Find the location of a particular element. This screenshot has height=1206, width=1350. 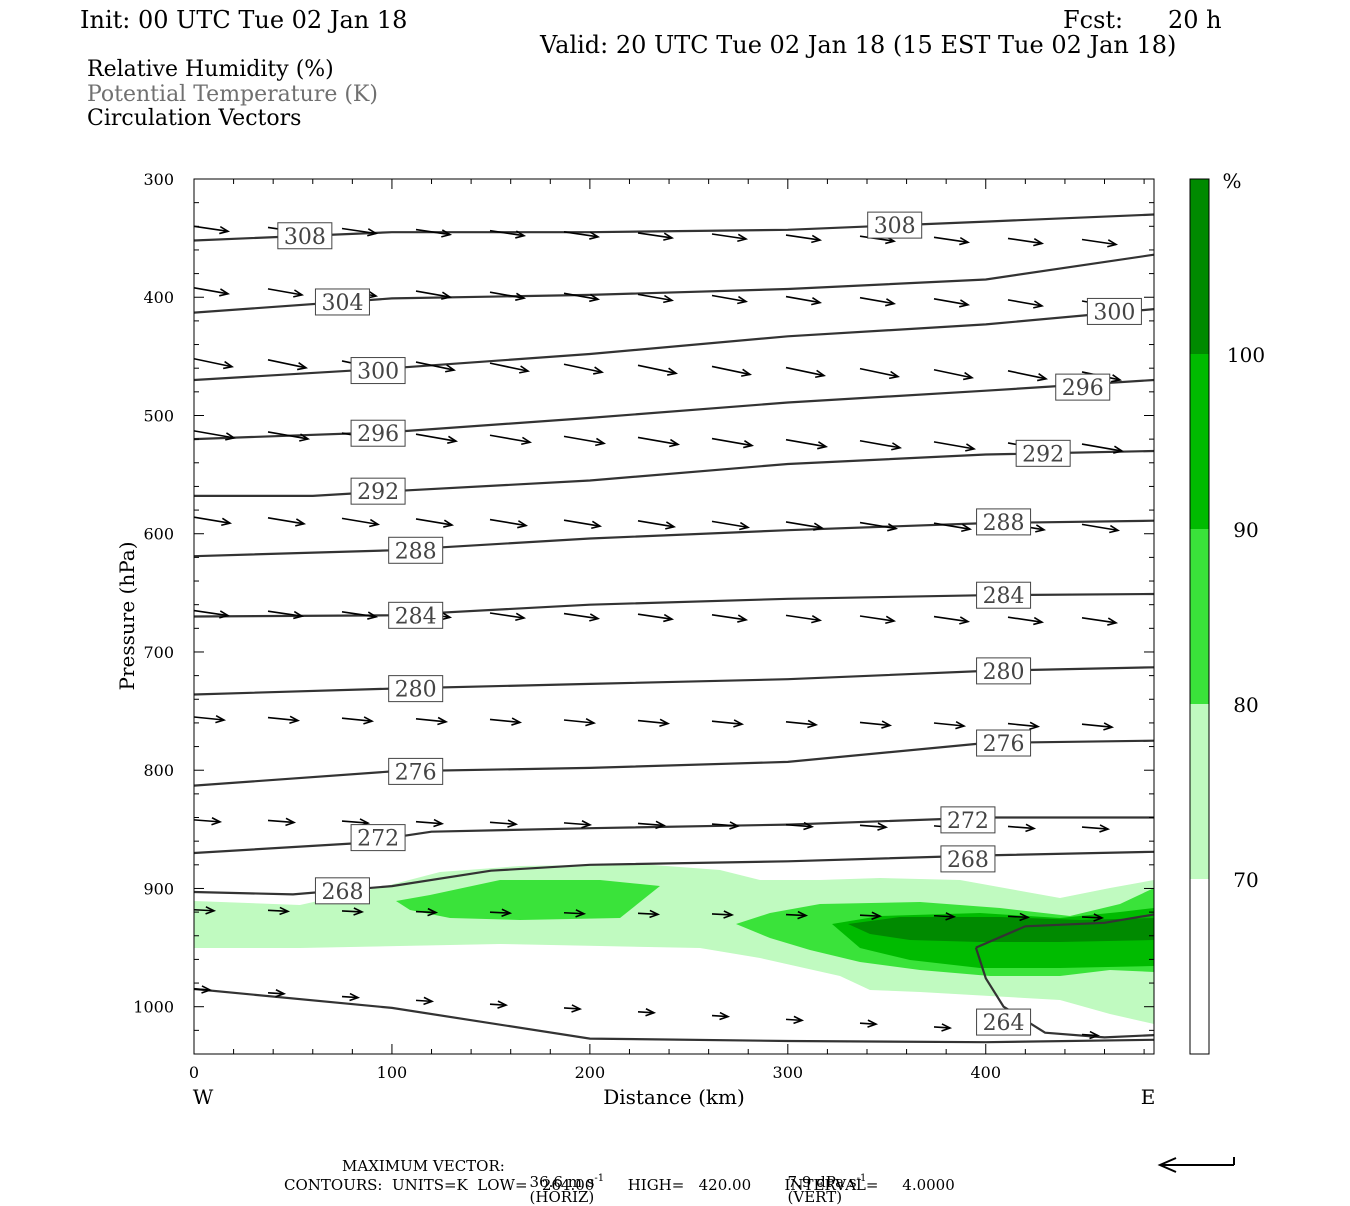

x-axis-label: Distance (km) is located at coordinates (674, 1097).